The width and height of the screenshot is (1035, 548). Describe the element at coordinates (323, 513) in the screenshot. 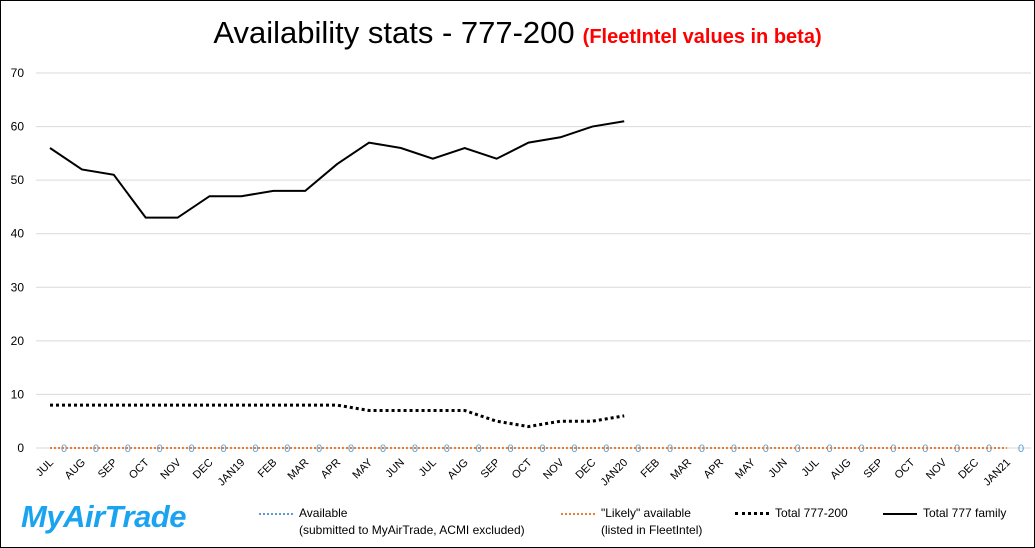

I see `legend-label: Available` at that location.